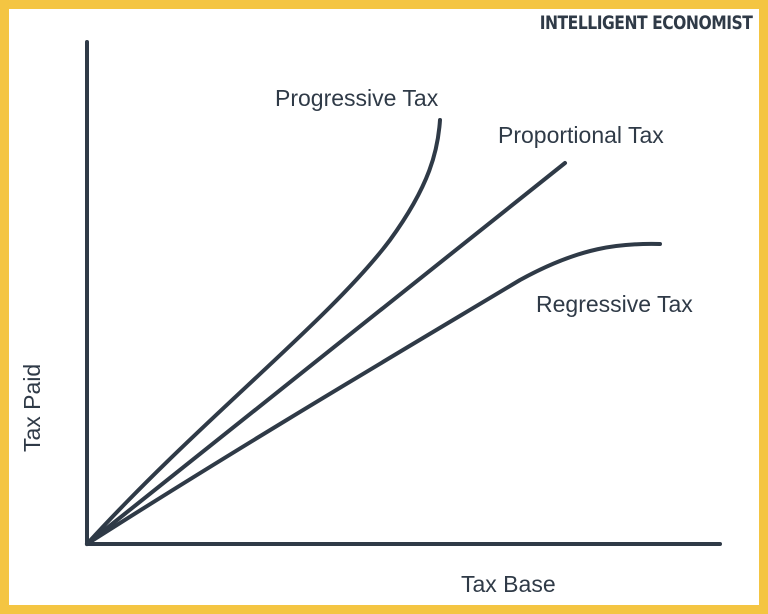 This screenshot has width=768, height=614. Describe the element at coordinates (508, 584) in the screenshot. I see `x-axis-label: Tax Base` at that location.